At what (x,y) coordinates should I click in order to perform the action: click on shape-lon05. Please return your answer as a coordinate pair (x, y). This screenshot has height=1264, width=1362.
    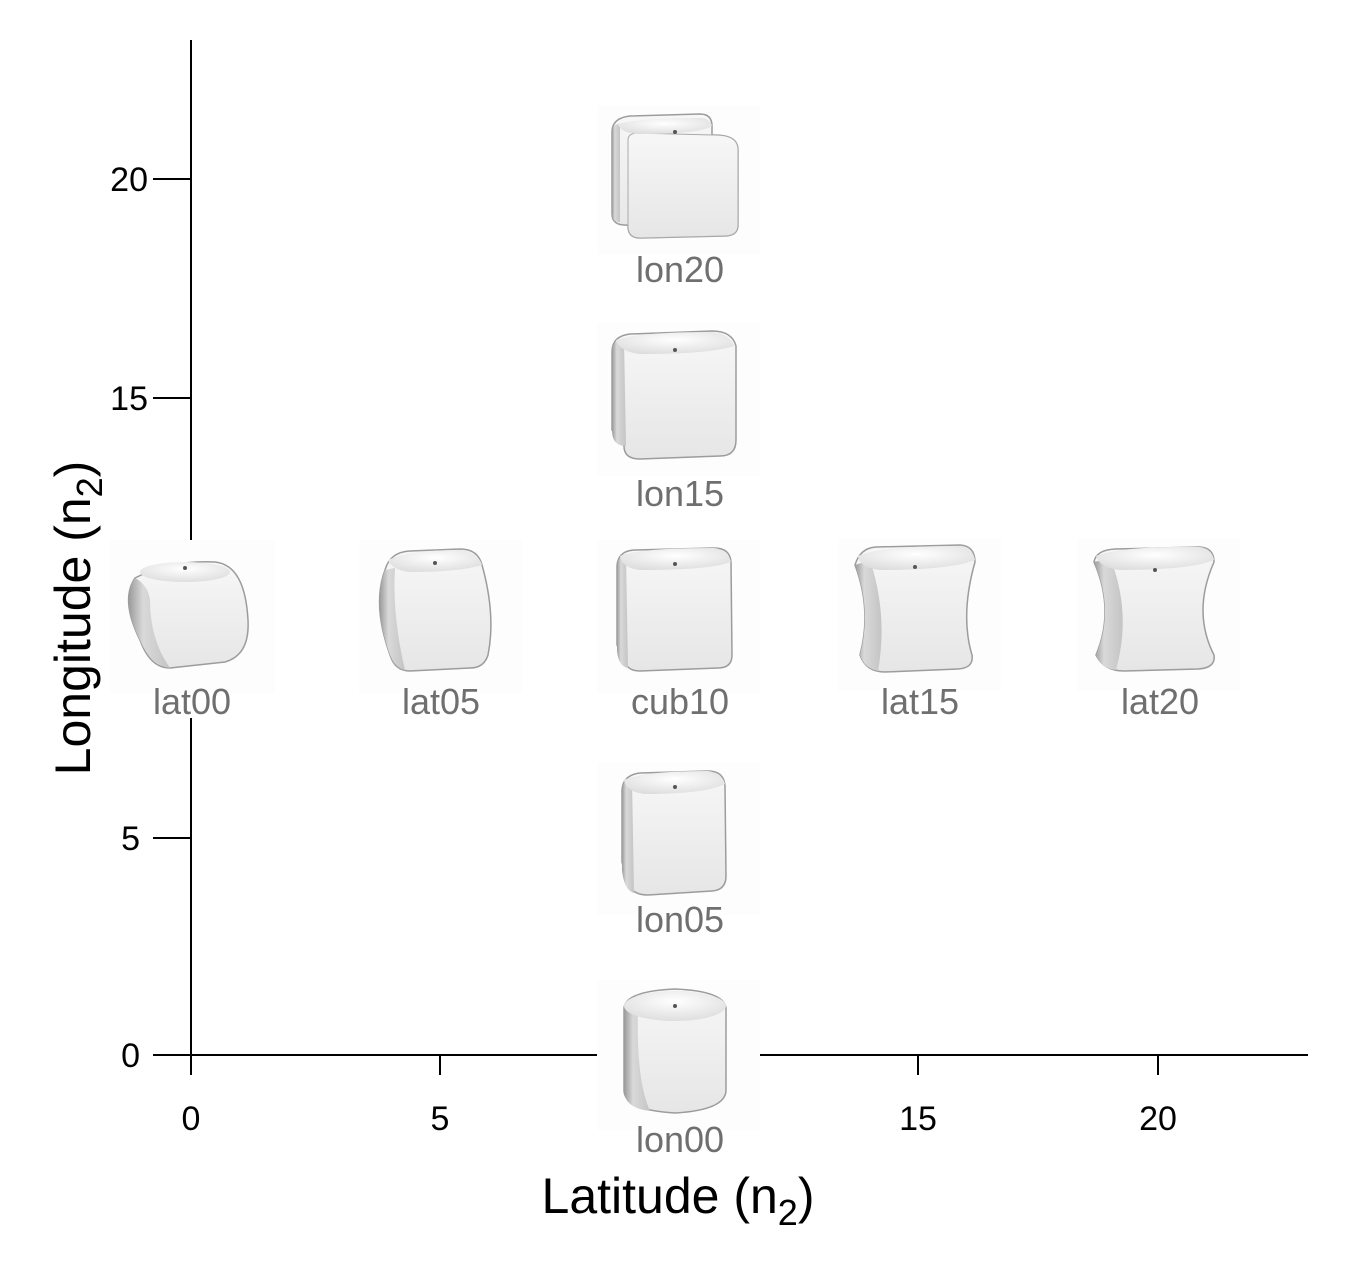
    Looking at the image, I should click on (674, 833).